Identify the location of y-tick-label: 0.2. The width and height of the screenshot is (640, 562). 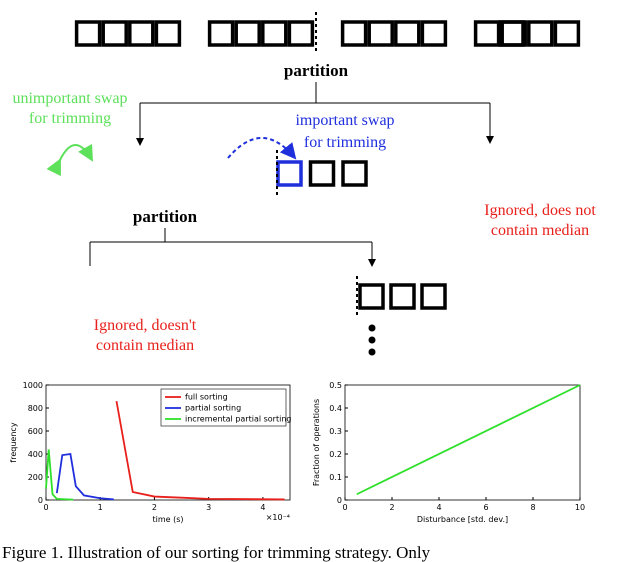
(335, 454).